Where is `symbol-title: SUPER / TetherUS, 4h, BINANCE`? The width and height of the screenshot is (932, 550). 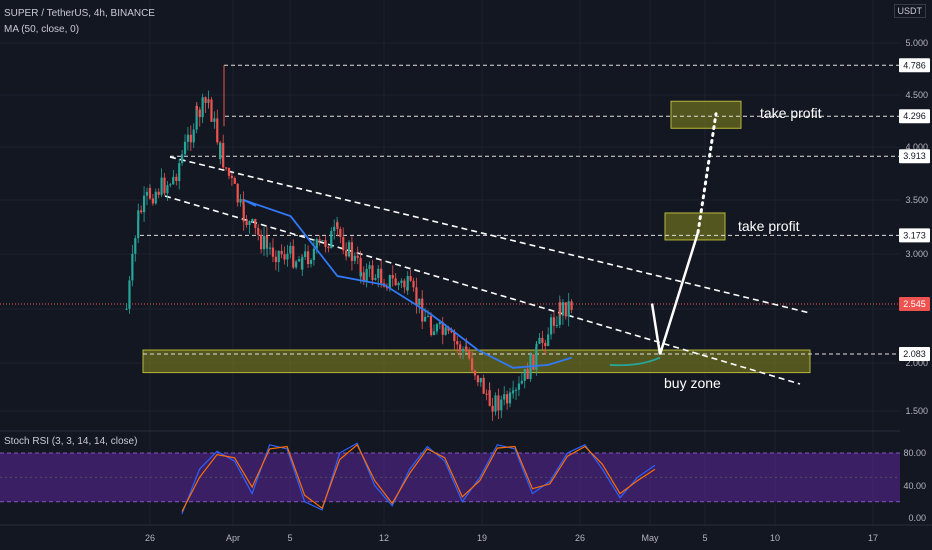 symbol-title: SUPER / TetherUS, 4h, BINANCE is located at coordinates (79, 13).